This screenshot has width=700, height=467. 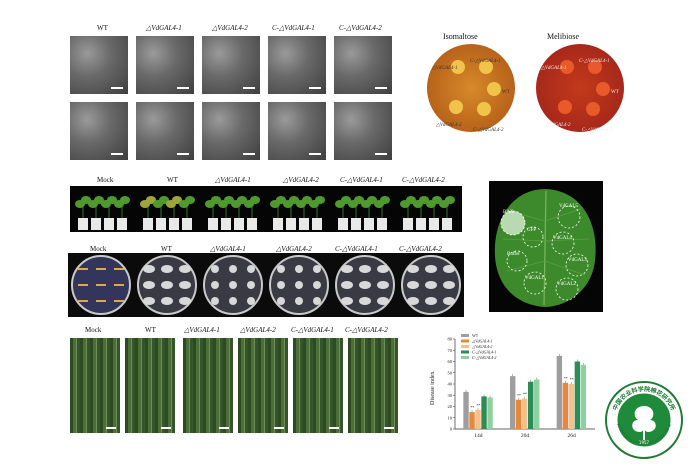 I want to click on stem-label-c1: C-△VdGAL4-1, so click(x=312, y=330).